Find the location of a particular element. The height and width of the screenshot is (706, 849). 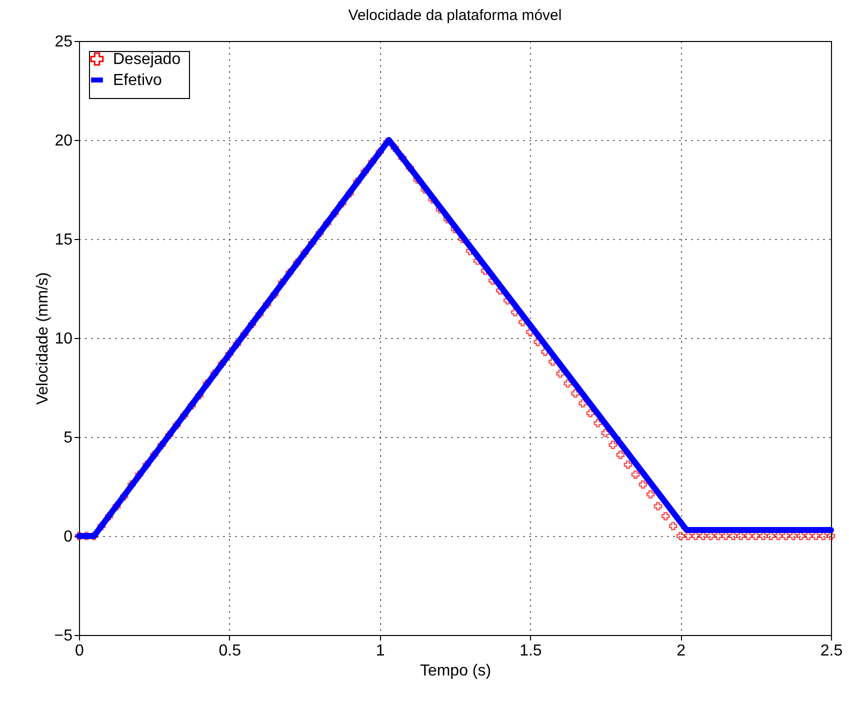

y-tick-label: 15 is located at coordinates (63, 240).